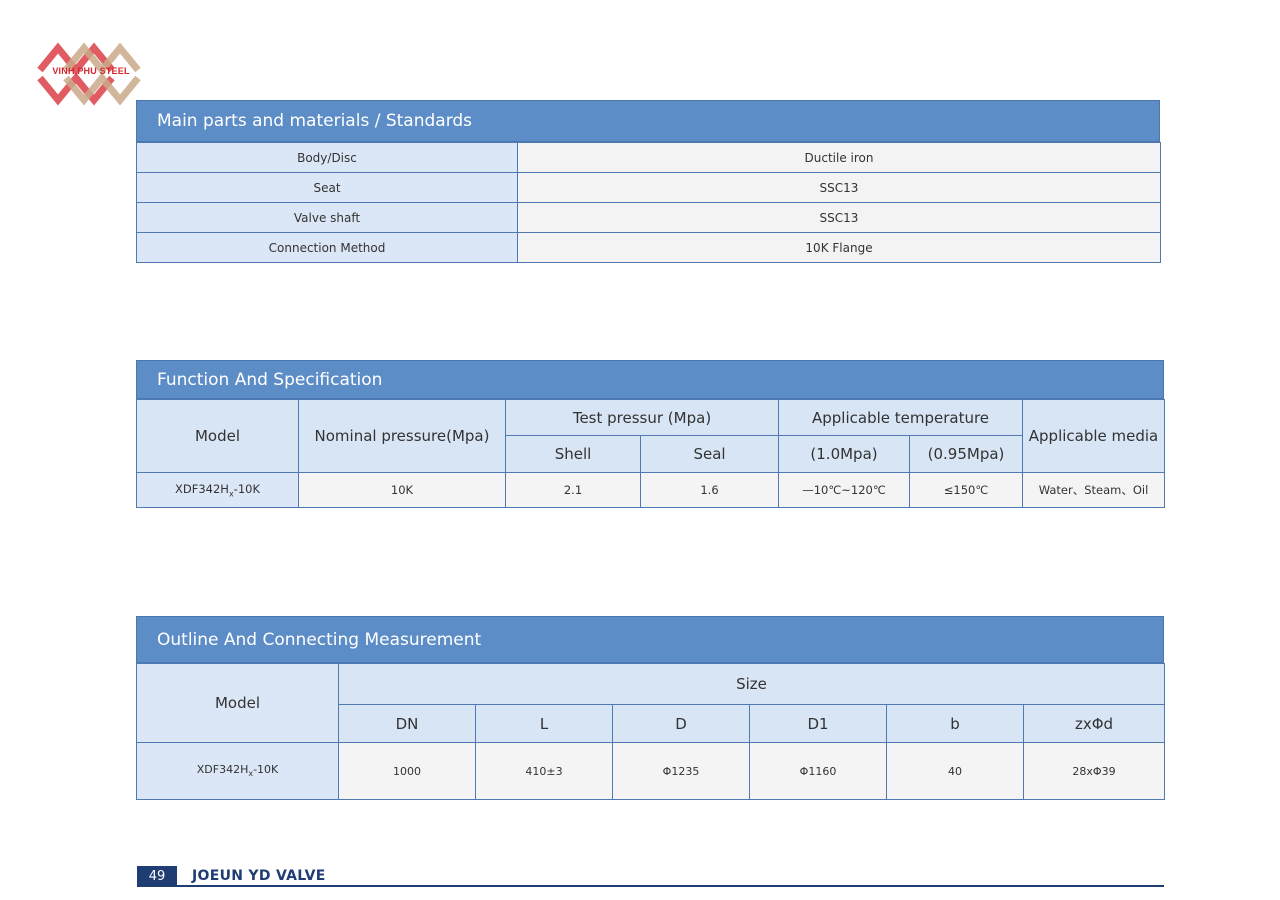 Image resolution: width=1280 pixels, height=900 pixels. What do you see at coordinates (319, 639) in the screenshot?
I see `section-title: Outline And Connecting Measurement` at bounding box center [319, 639].